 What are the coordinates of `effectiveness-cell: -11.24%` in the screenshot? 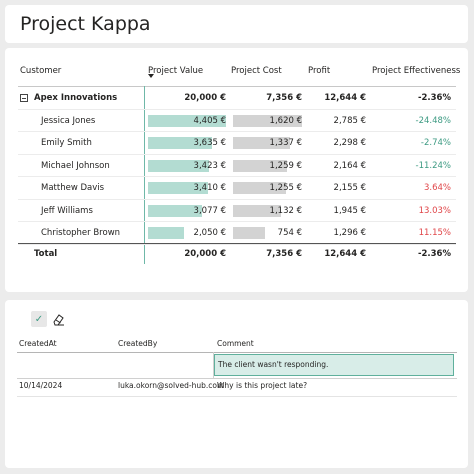 It's located at (433, 165).